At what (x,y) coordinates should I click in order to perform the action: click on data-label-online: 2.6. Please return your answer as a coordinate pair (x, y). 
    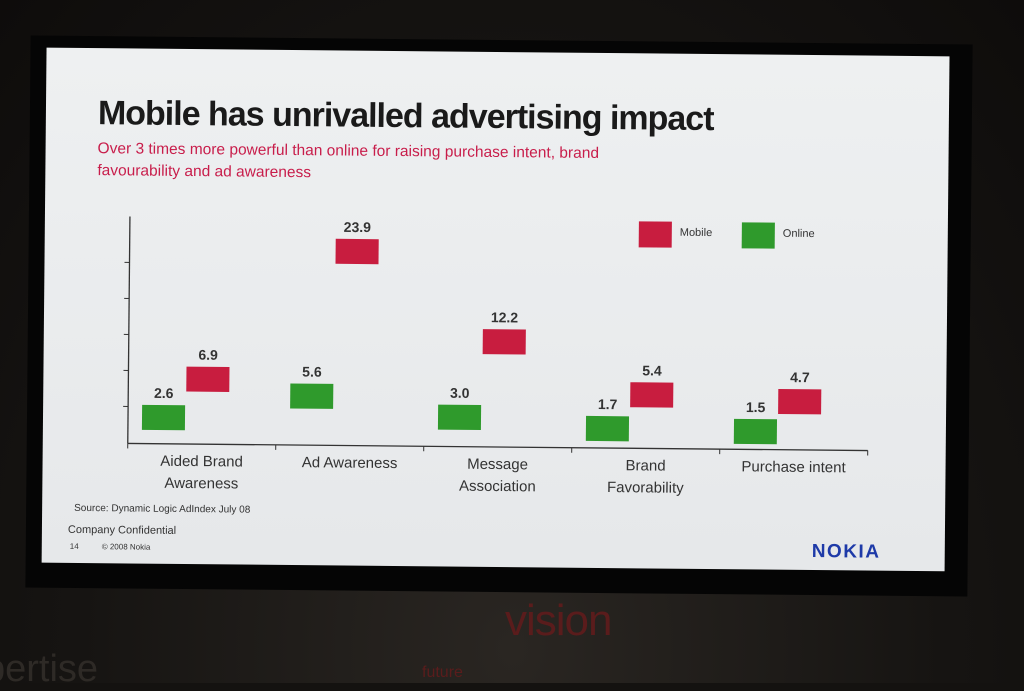
    Looking at the image, I should click on (164, 393).